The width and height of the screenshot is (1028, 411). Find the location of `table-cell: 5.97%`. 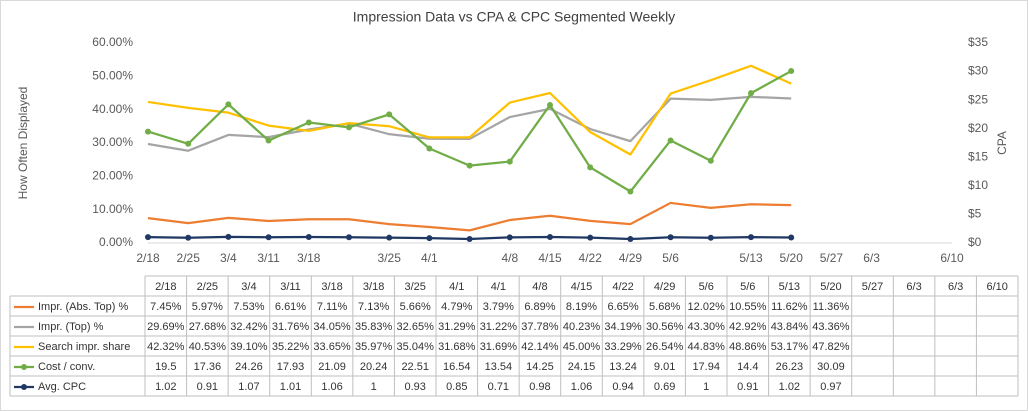

table-cell: 5.97% is located at coordinates (207, 307).